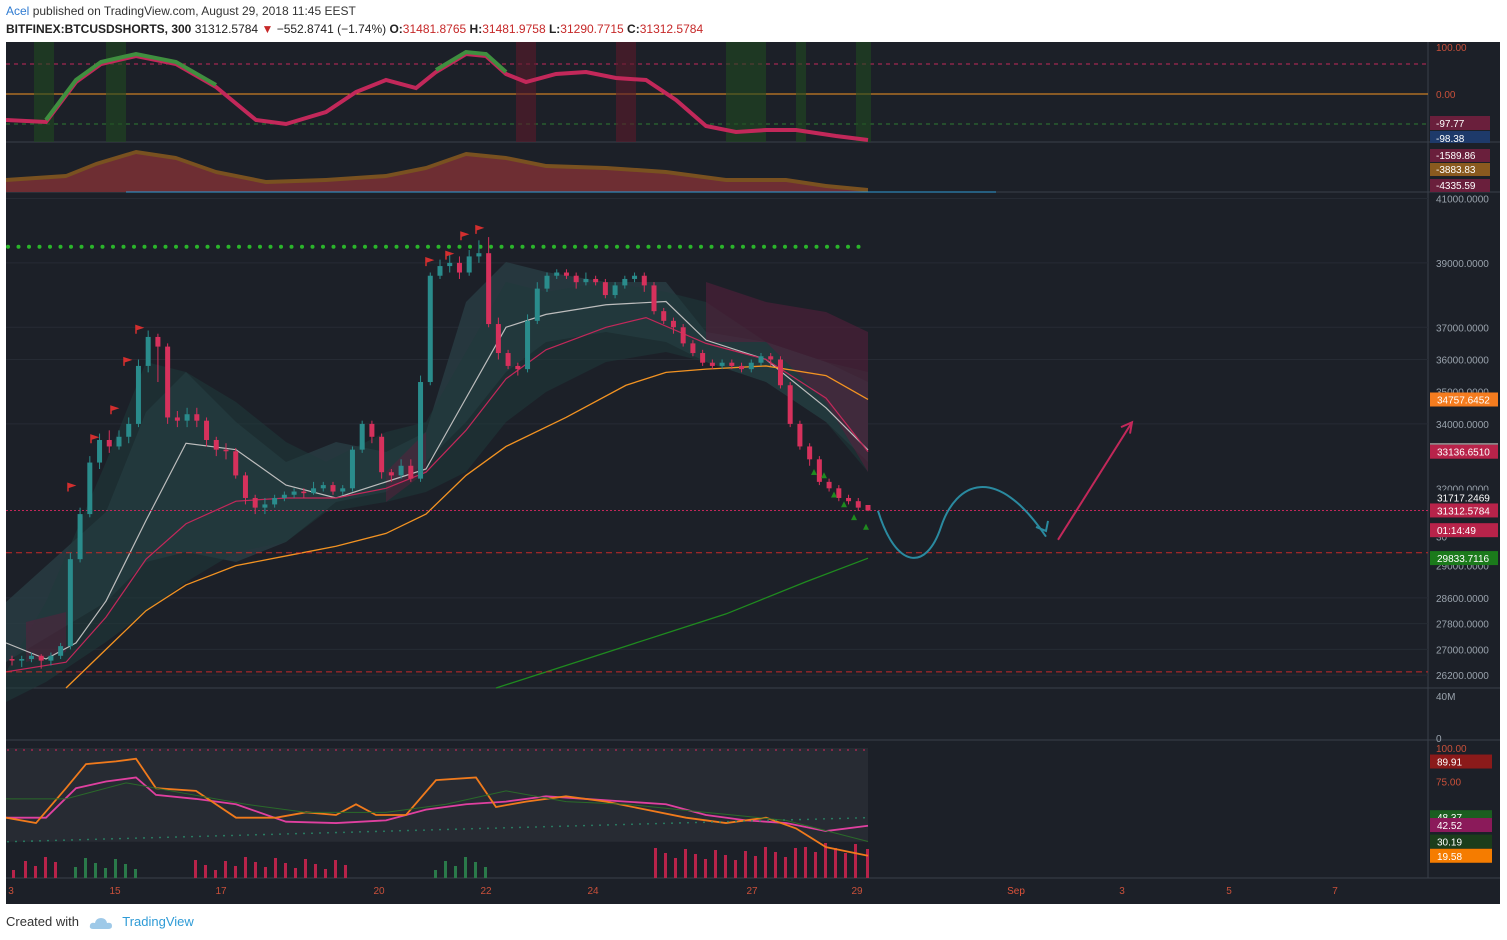  Describe the element at coordinates (434, 29) in the screenshot. I see `open-value: 31481.8765` at that location.